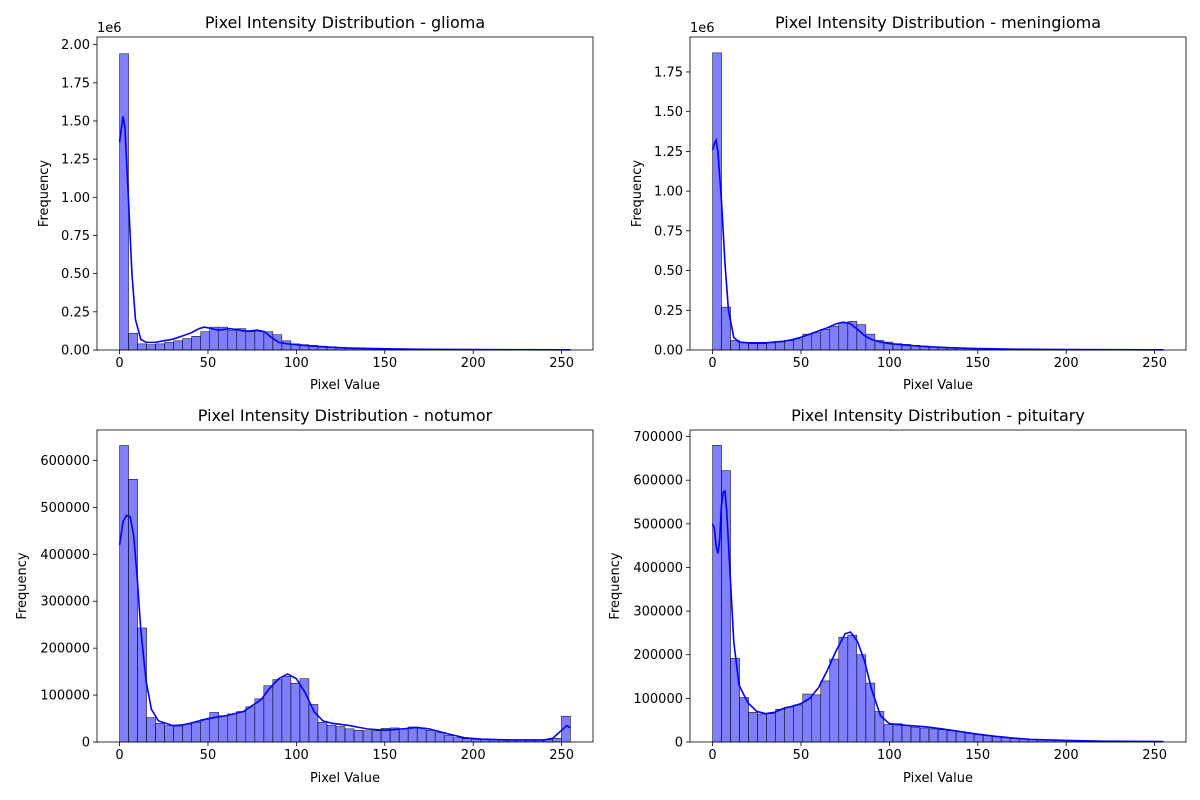 This screenshot has height=800, width=1200. What do you see at coordinates (658, 524) in the screenshot?
I see `y-tick-label: 500000` at bounding box center [658, 524].